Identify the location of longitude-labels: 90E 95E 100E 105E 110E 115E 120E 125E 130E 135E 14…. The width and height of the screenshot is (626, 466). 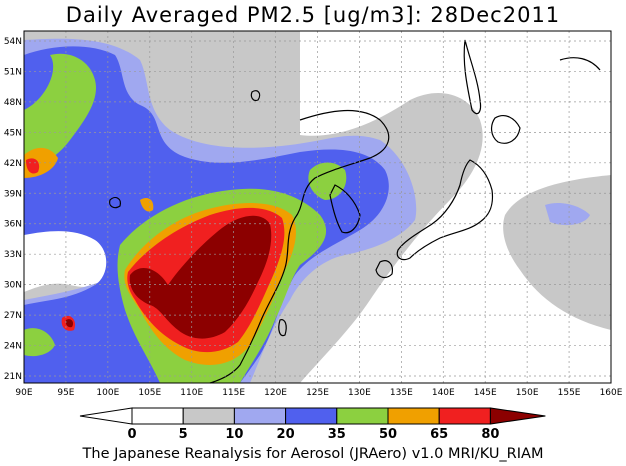
(318, 393).